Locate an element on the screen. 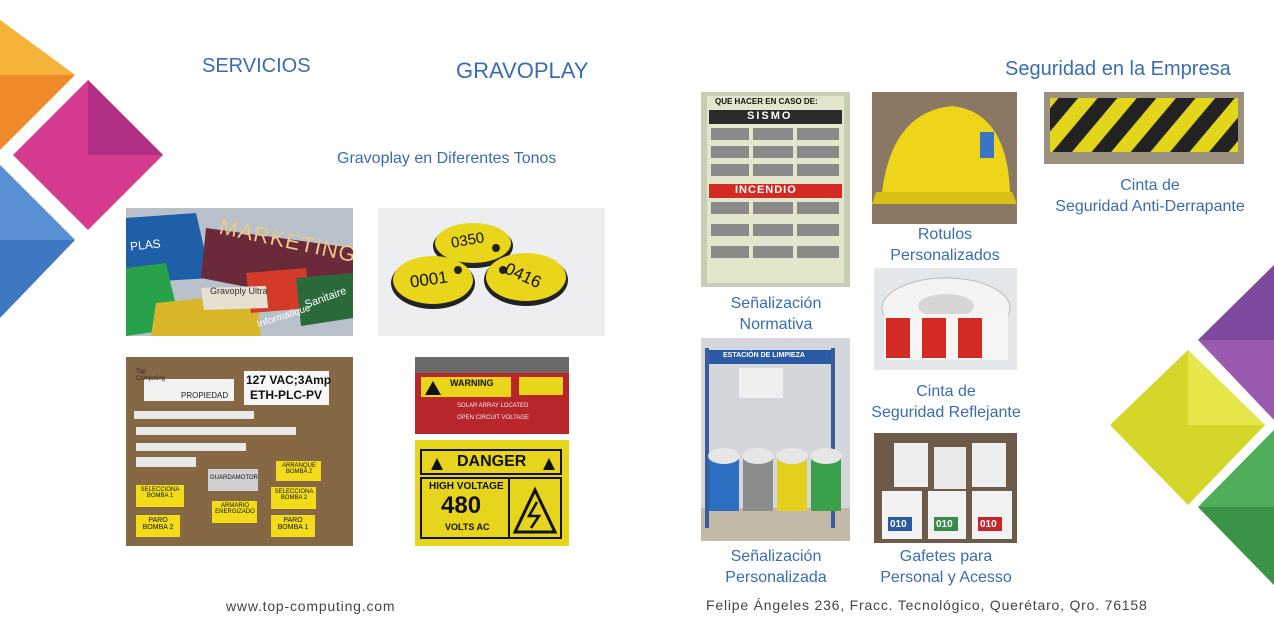  green-triangle-shade is located at coordinates (1236, 546).